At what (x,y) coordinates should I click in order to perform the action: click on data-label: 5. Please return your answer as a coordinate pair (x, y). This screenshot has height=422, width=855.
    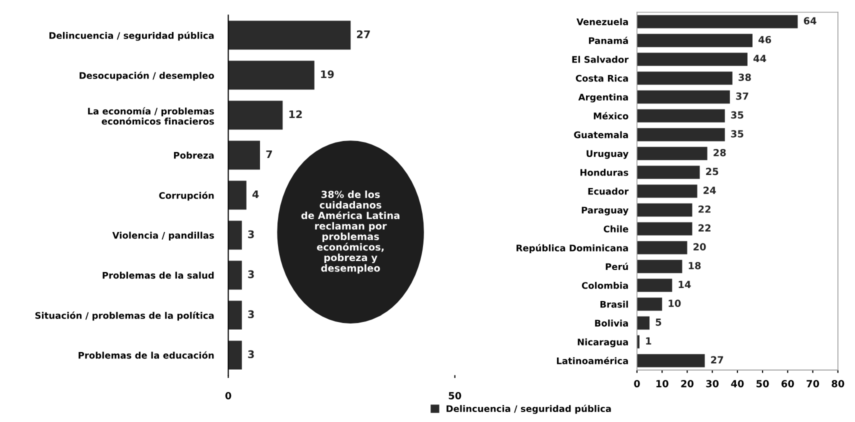
    Looking at the image, I should click on (659, 322).